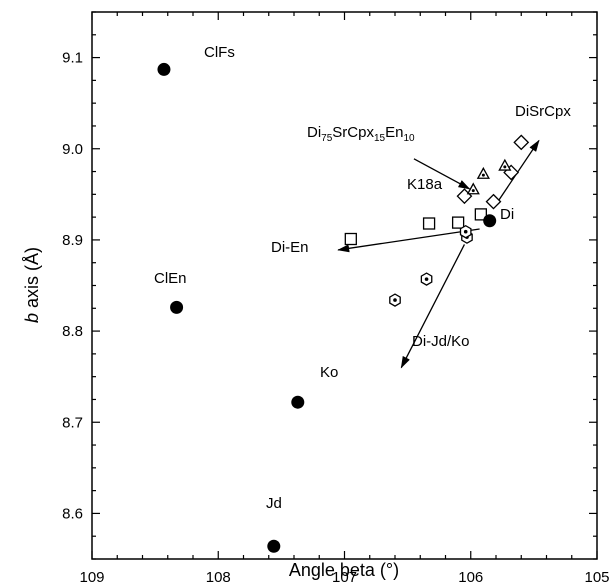  Describe the element at coordinates (91, 576) in the screenshot. I see `x-tick-label: 109` at that location.